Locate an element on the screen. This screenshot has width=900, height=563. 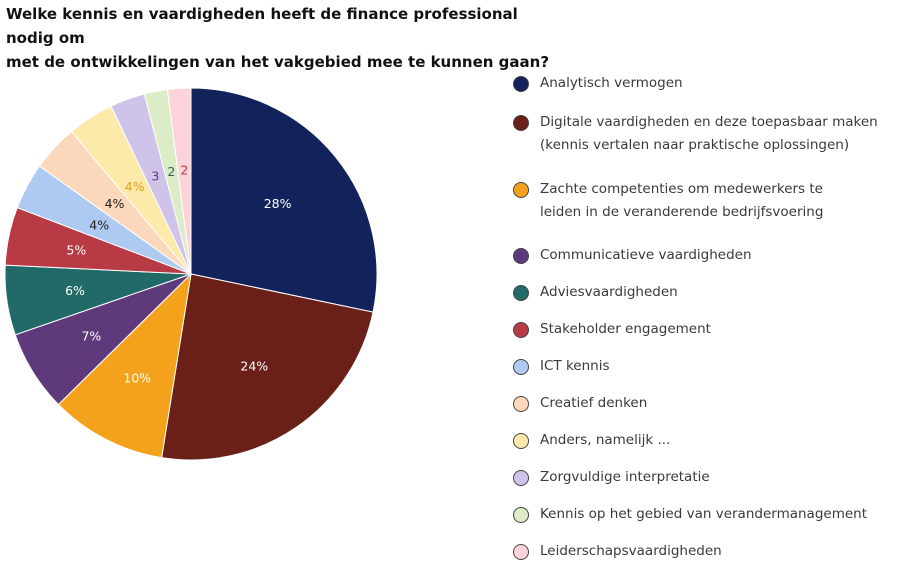
legend-item-creatief-denken: Creatief denken is located at coordinates (702, 403).